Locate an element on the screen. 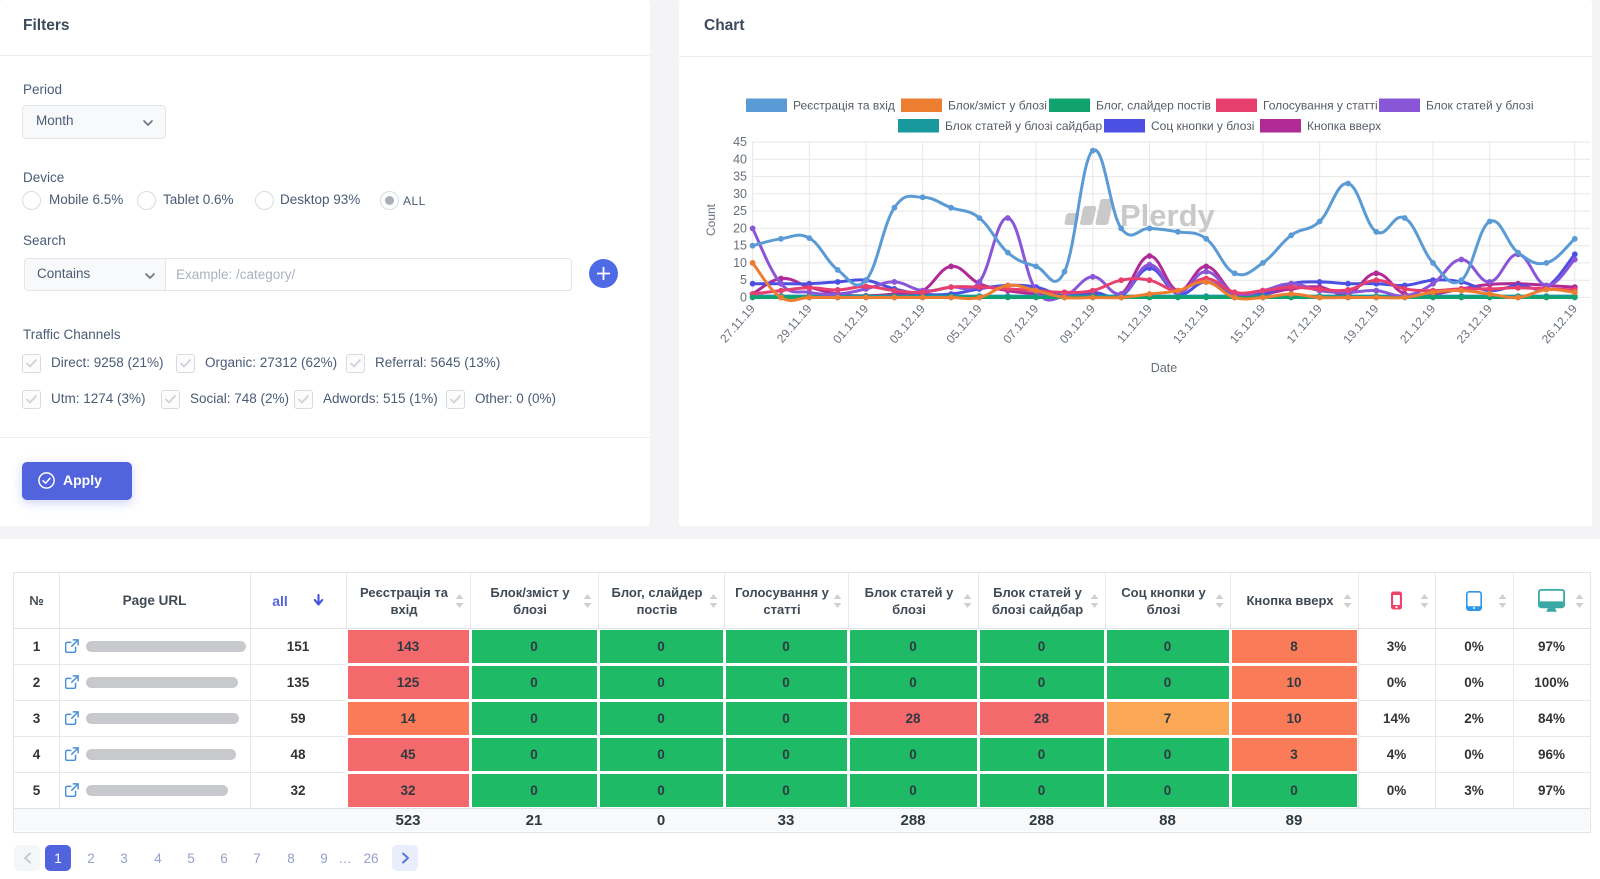 The width and height of the screenshot is (1600, 879). svg-text: Блок статей у блозі сайдбар is located at coordinates (1023, 126).